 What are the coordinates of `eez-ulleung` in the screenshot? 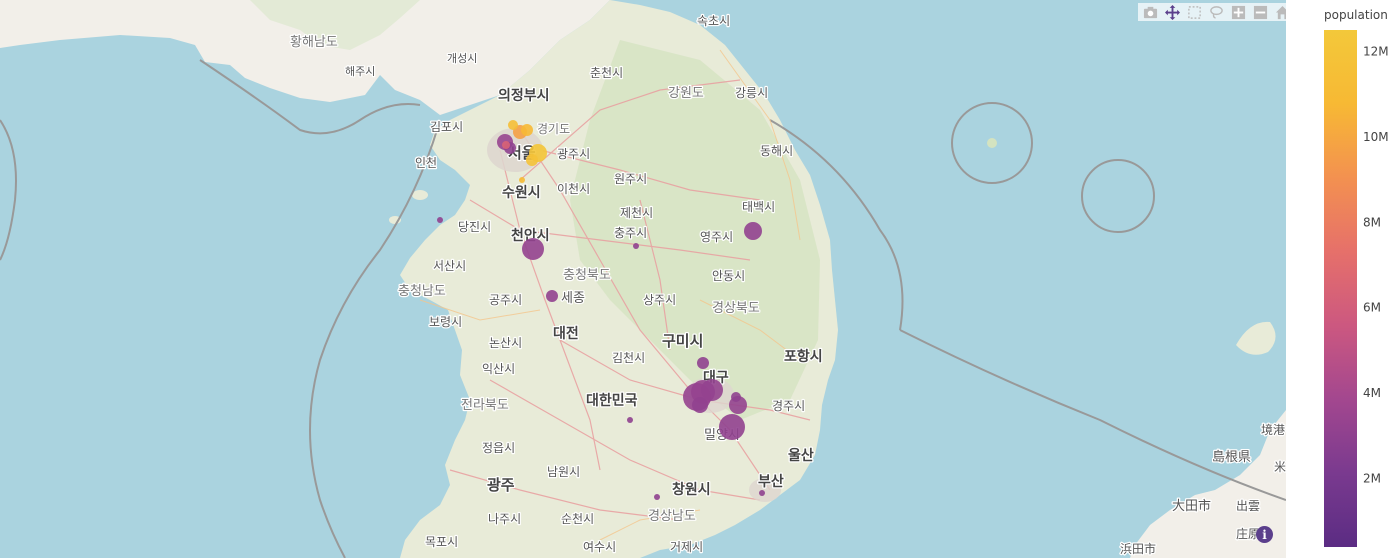 It's located at (992, 143).